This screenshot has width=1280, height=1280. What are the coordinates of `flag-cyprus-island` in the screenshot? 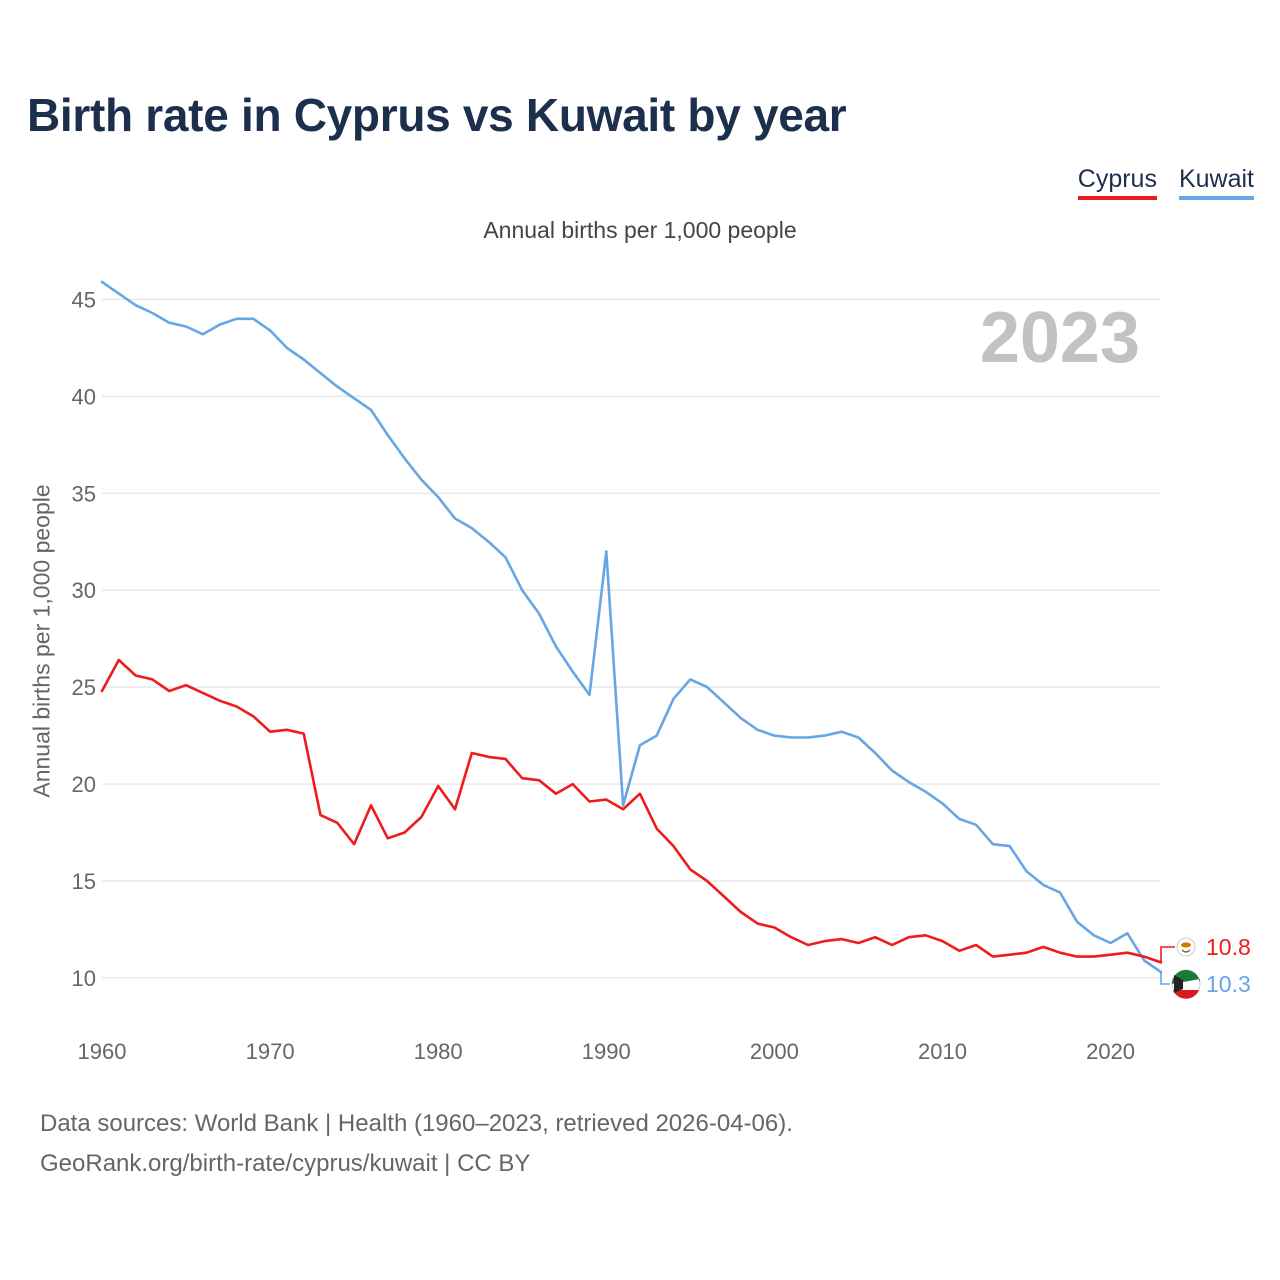 It's located at (1186, 945).